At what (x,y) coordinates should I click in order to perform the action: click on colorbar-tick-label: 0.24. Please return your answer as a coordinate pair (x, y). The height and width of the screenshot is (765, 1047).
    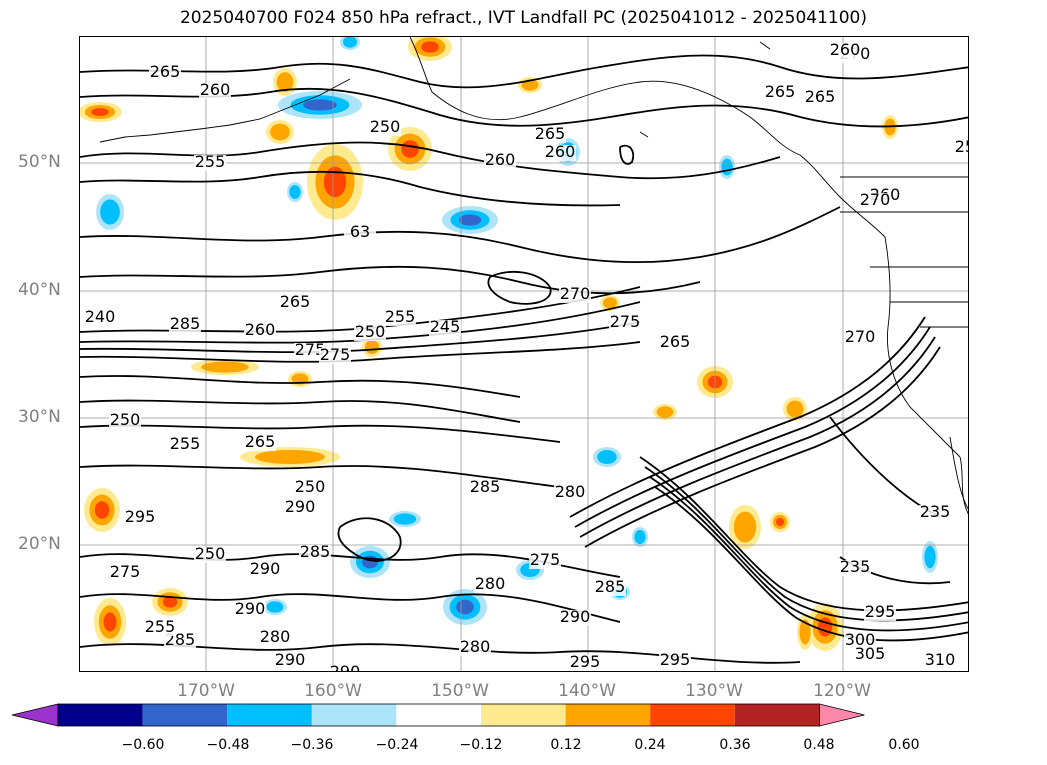
    Looking at the image, I should click on (650, 745).